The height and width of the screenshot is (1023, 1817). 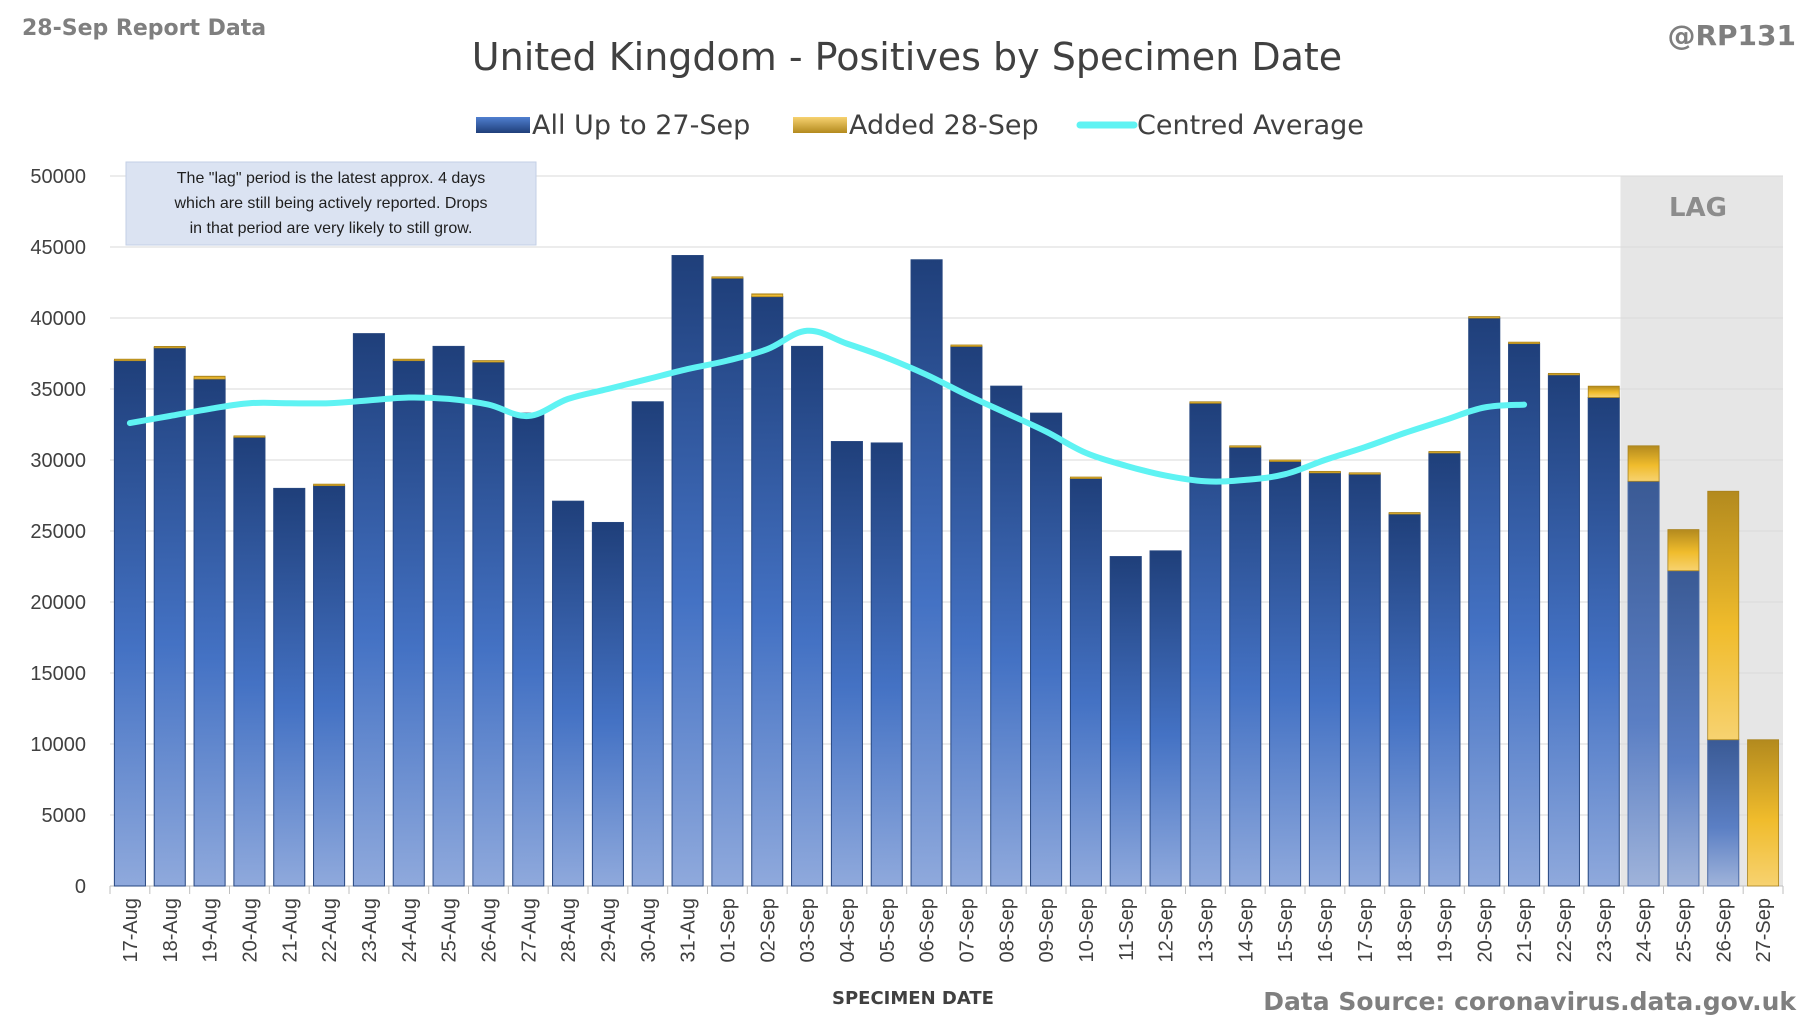 I want to click on x-tick-label: 15-Sep, so click(x=1286, y=930).